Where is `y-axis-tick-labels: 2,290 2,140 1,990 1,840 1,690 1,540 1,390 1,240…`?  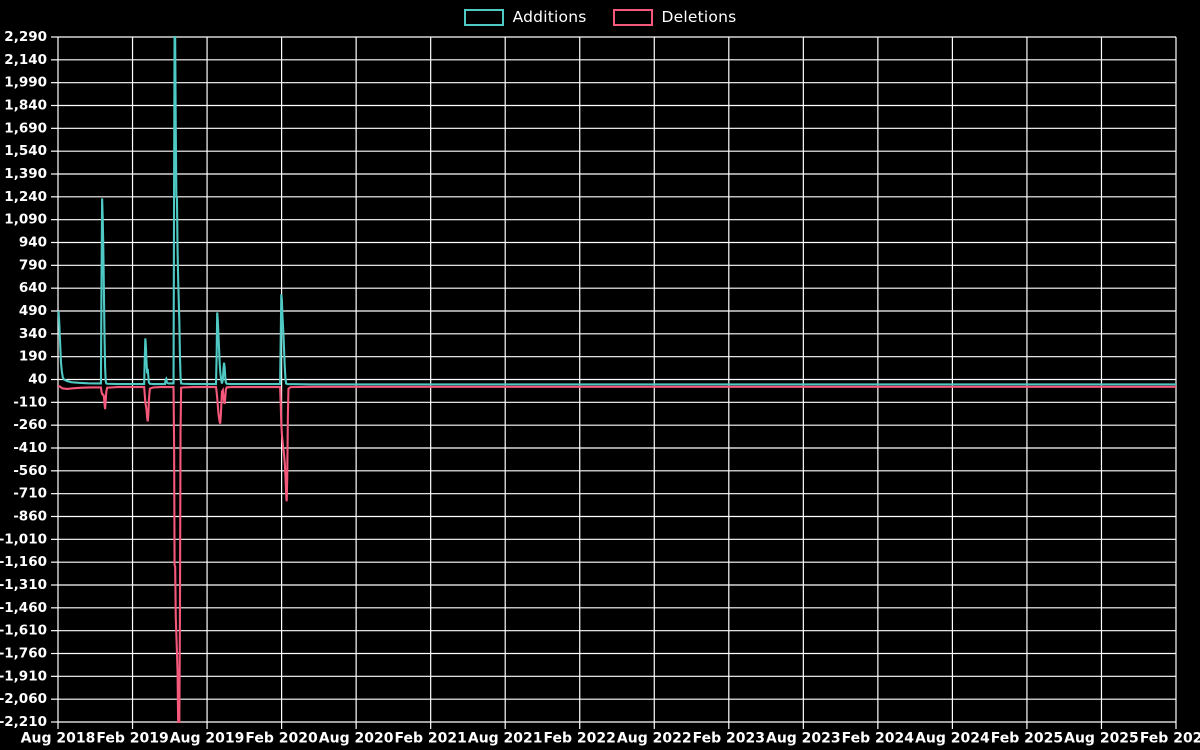 y-axis-tick-labels: 2,290 2,140 1,990 1,840 1,690 1,540 1,390 1,240… is located at coordinates (23, 379).